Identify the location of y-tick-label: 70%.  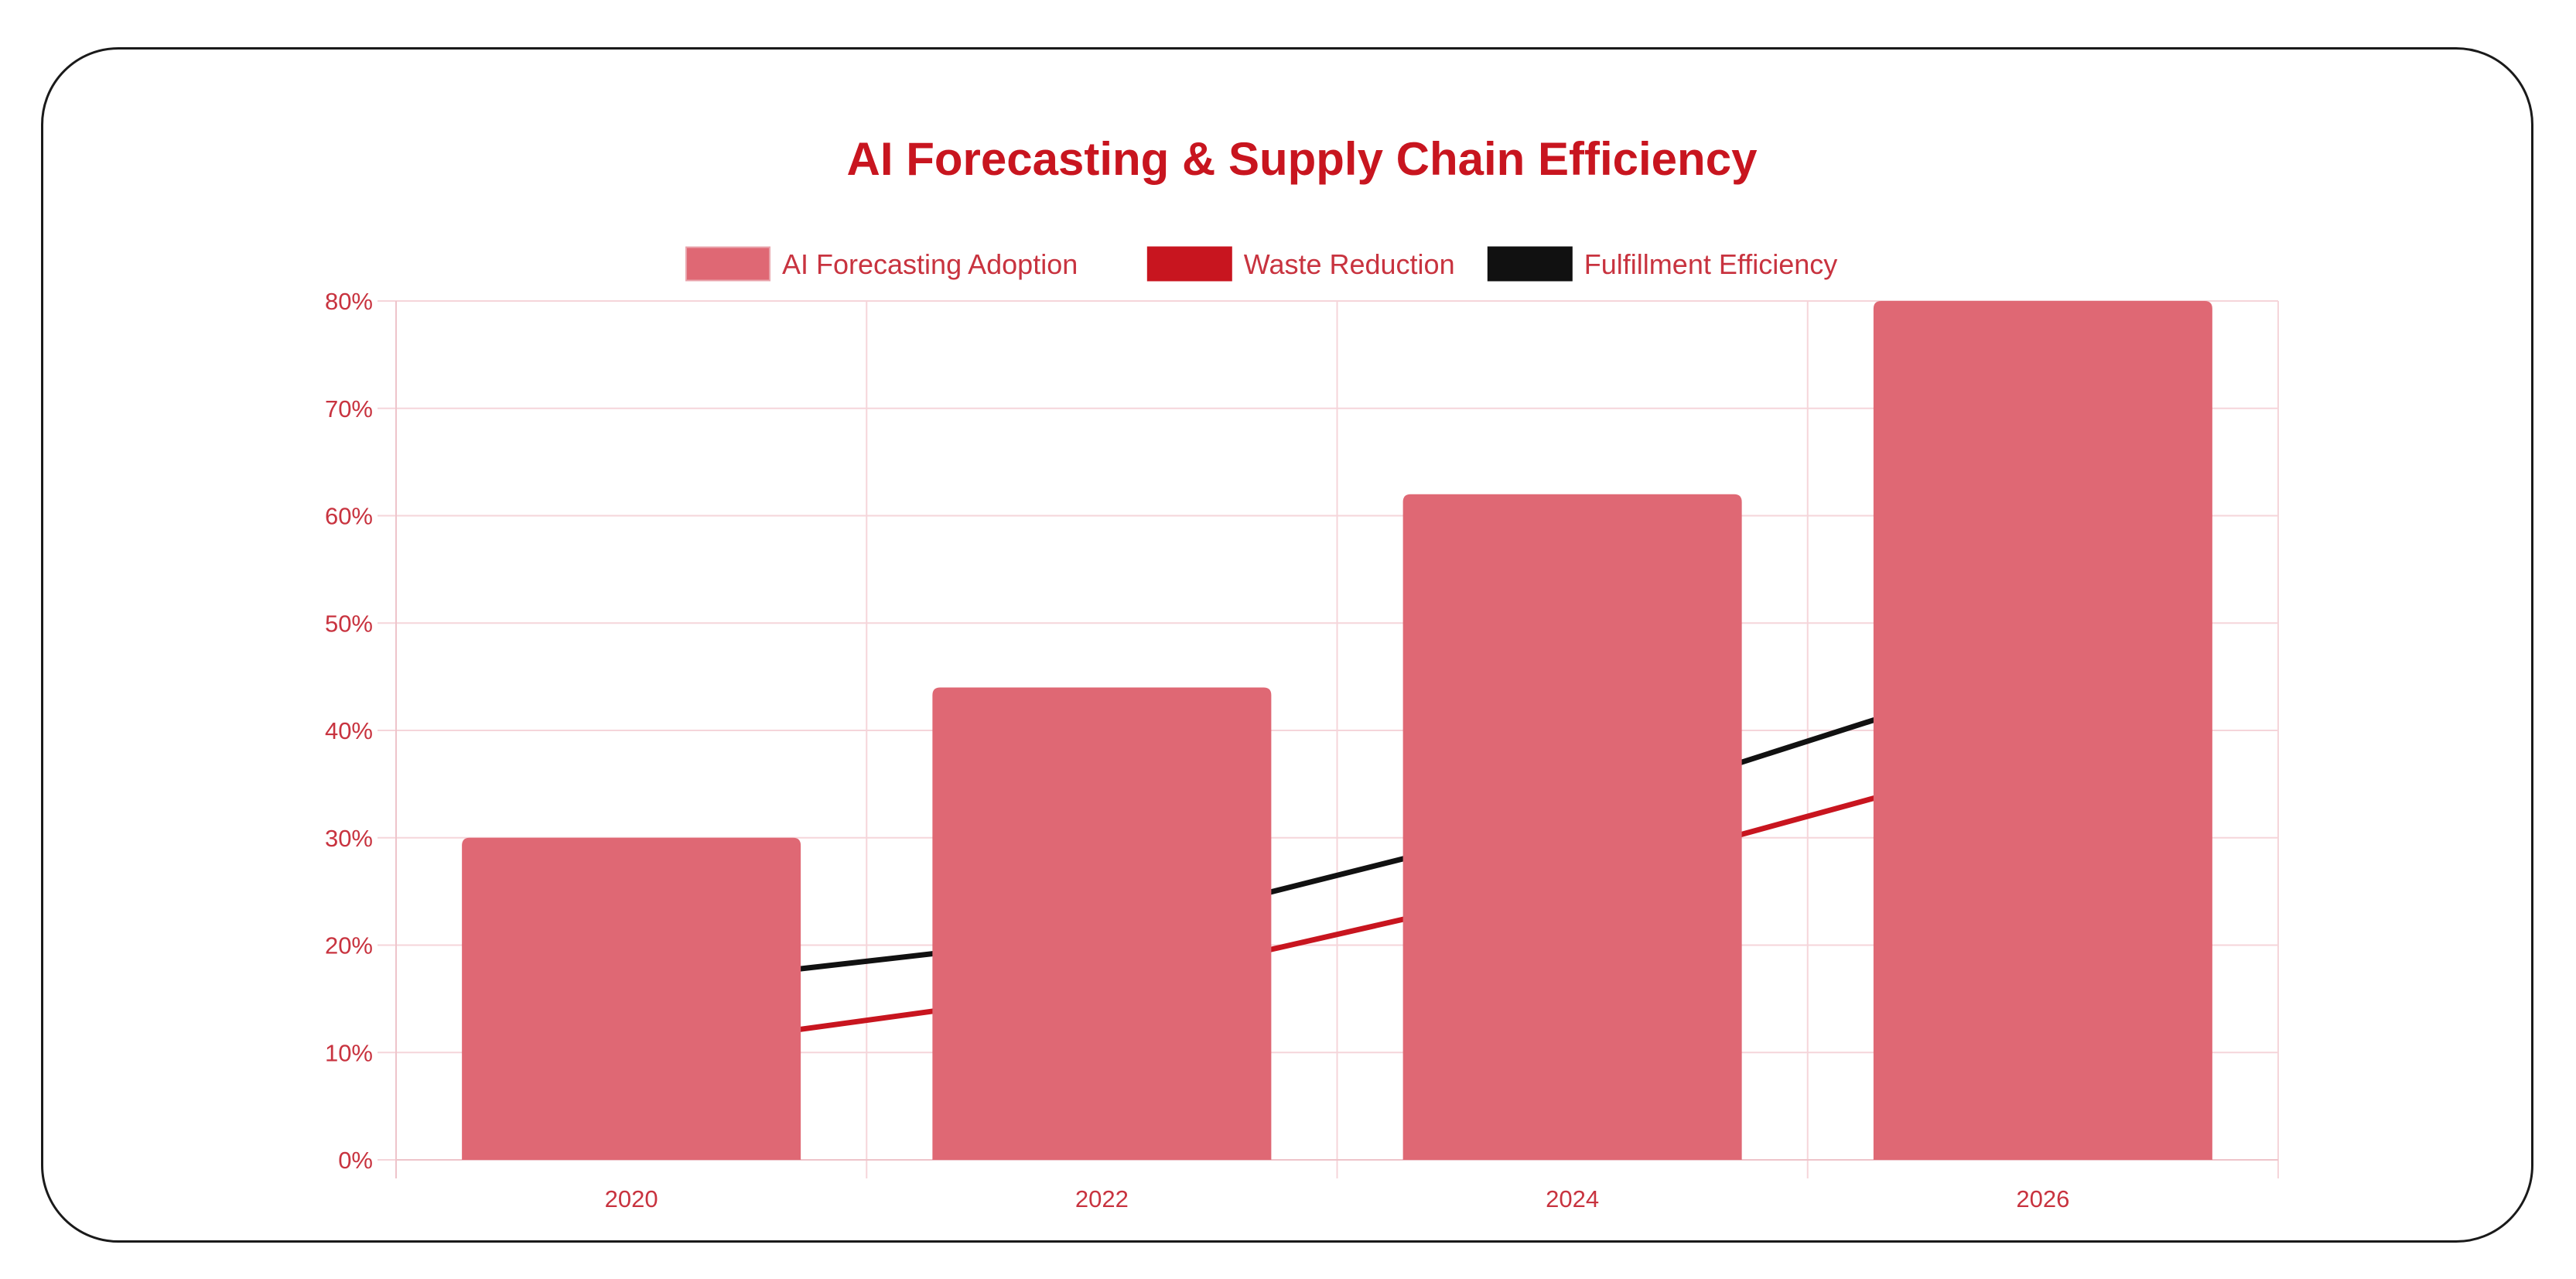
(349, 408).